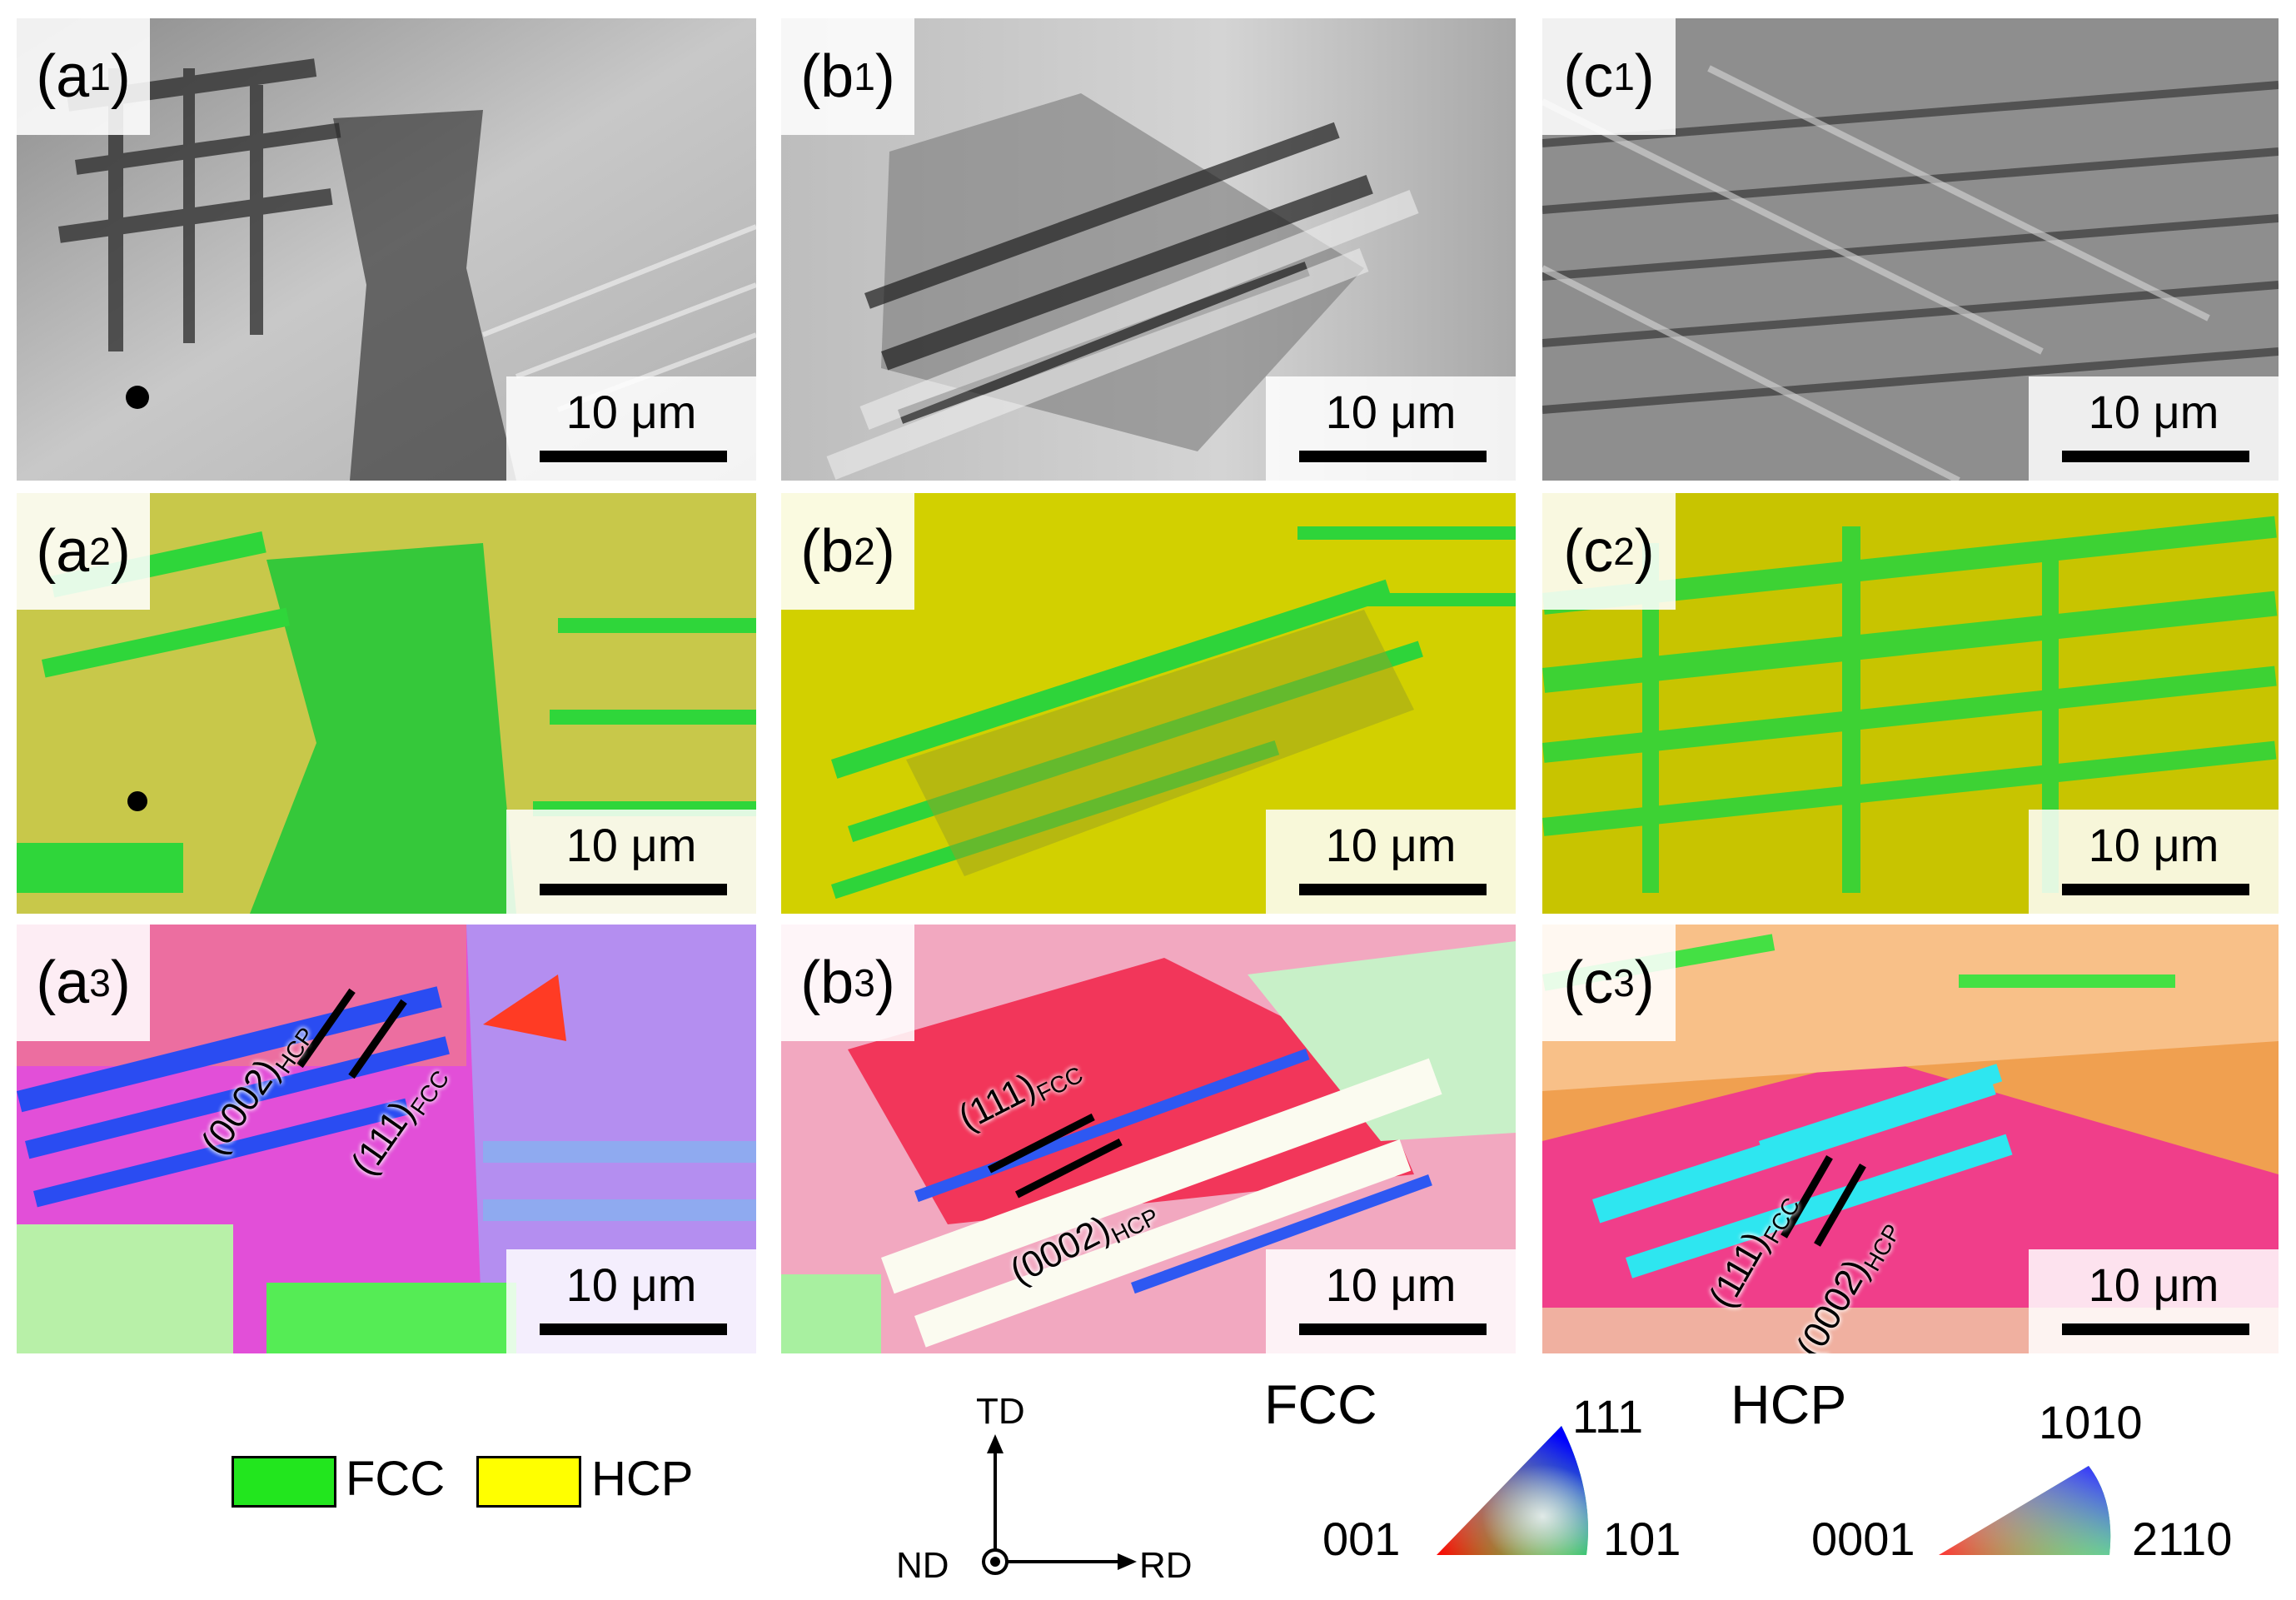  What do you see at coordinates (529, 1482) in the screenshot?
I see `hcp-legend-swatch` at bounding box center [529, 1482].